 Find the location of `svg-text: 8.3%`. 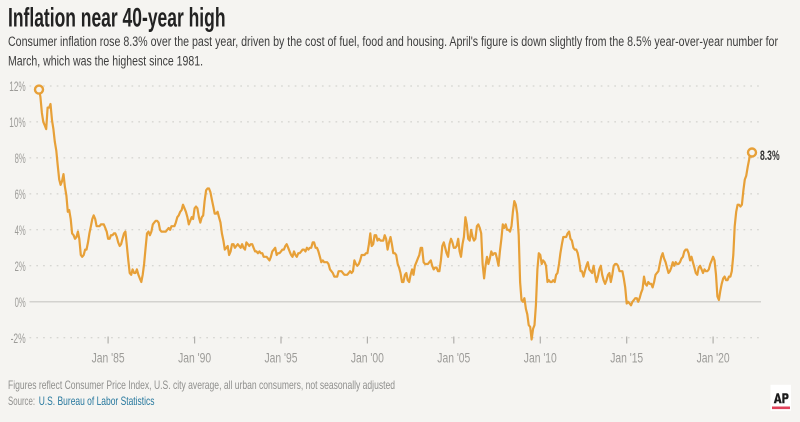

svg-text: 8.3% is located at coordinates (770, 155).